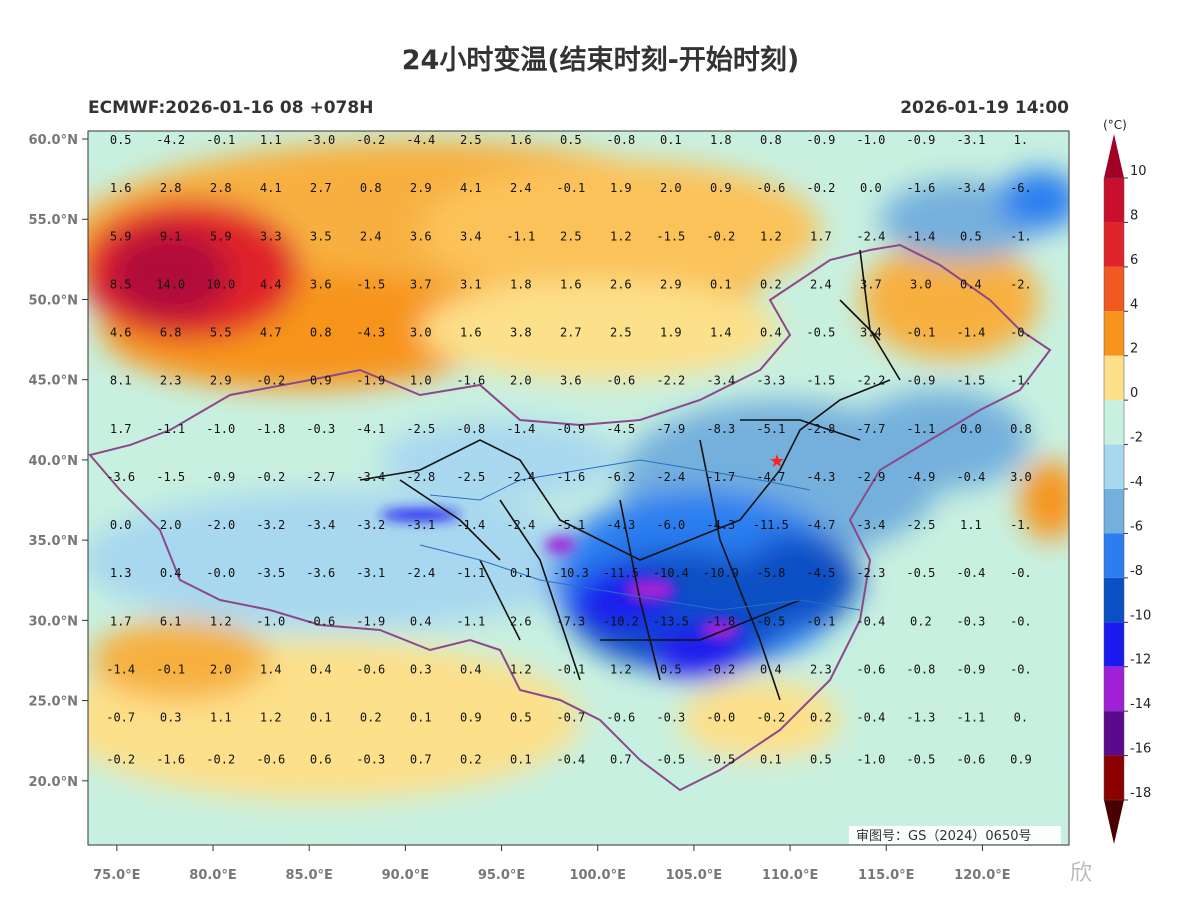  I want to click on grid-value: -0.9, so click(920, 381).